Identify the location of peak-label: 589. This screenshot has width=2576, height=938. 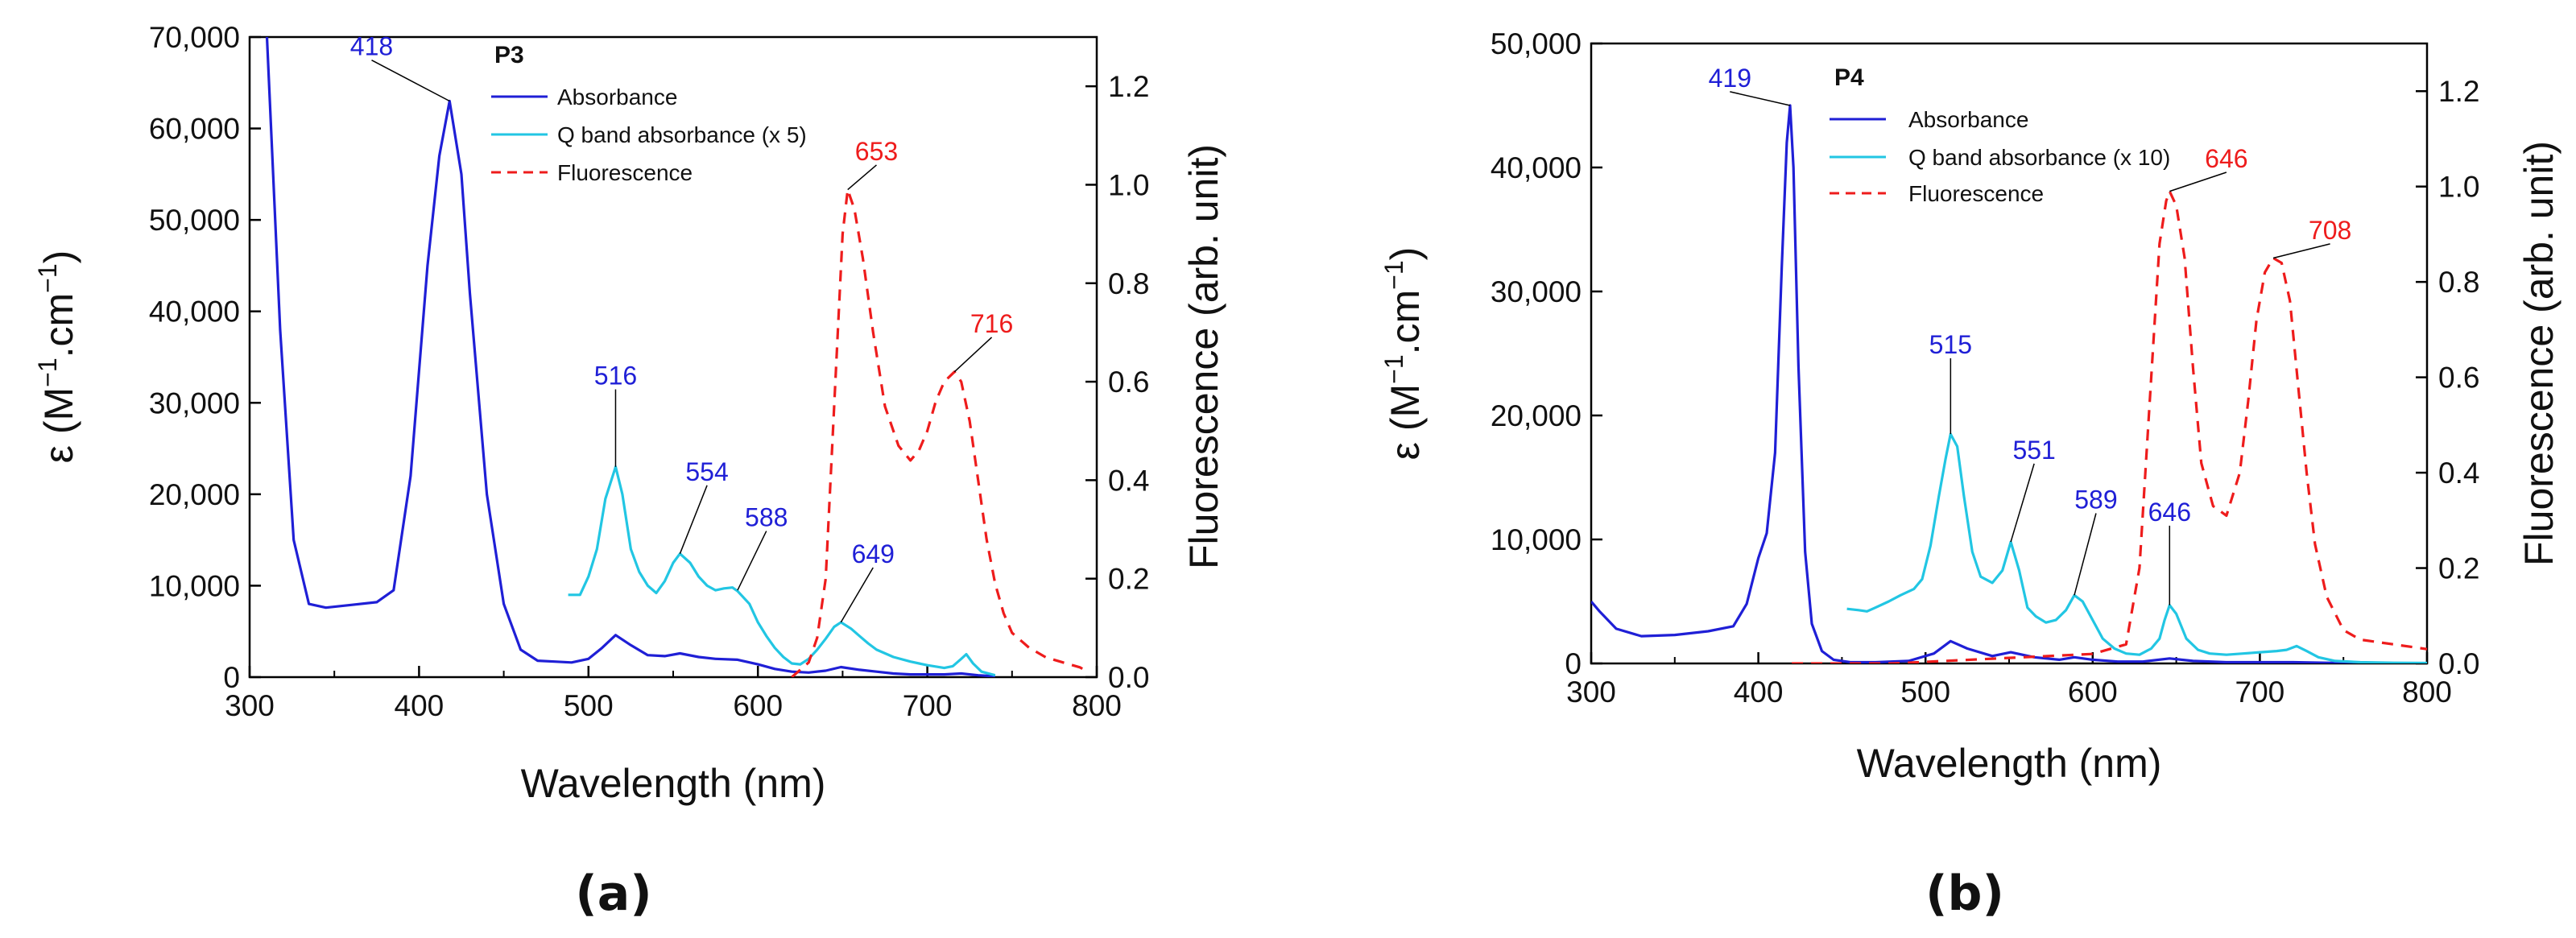
(2095, 500).